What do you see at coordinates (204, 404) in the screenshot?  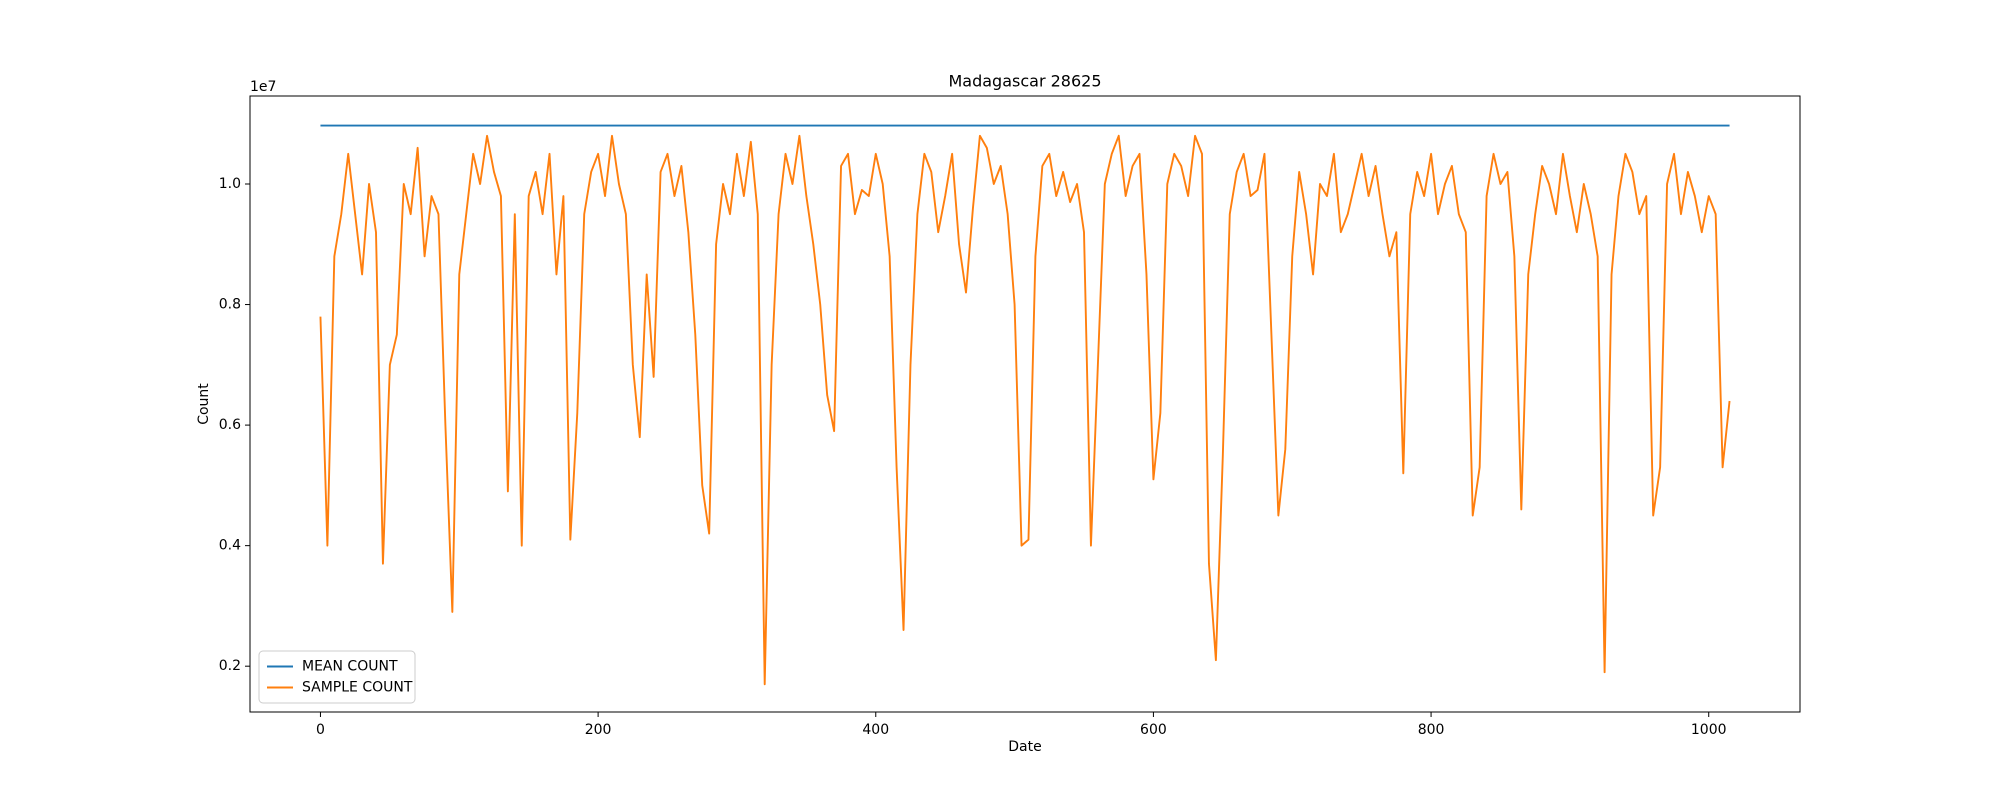 I see `y-axis-label: Count` at bounding box center [204, 404].